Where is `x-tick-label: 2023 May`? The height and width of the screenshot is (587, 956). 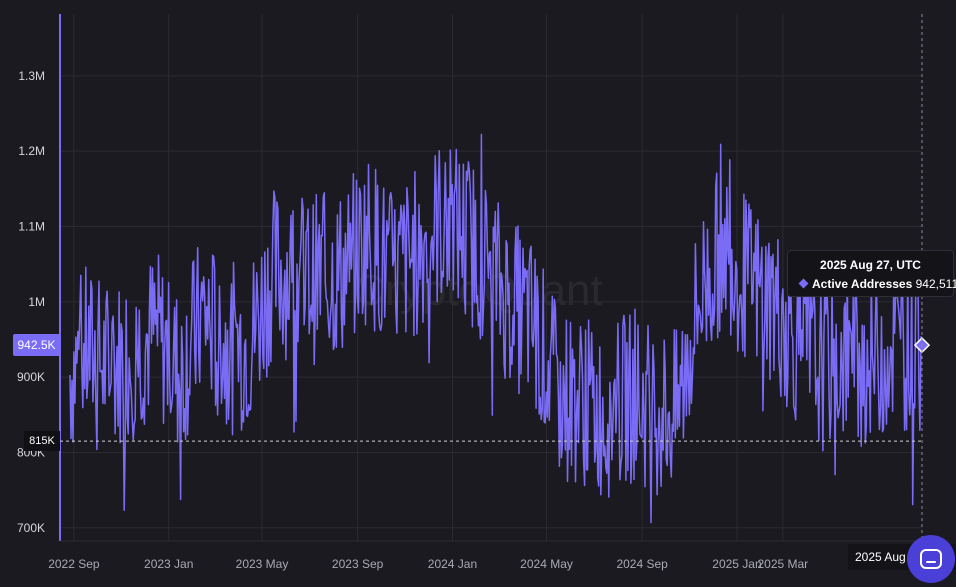
x-tick-label: 2023 May is located at coordinates (262, 564).